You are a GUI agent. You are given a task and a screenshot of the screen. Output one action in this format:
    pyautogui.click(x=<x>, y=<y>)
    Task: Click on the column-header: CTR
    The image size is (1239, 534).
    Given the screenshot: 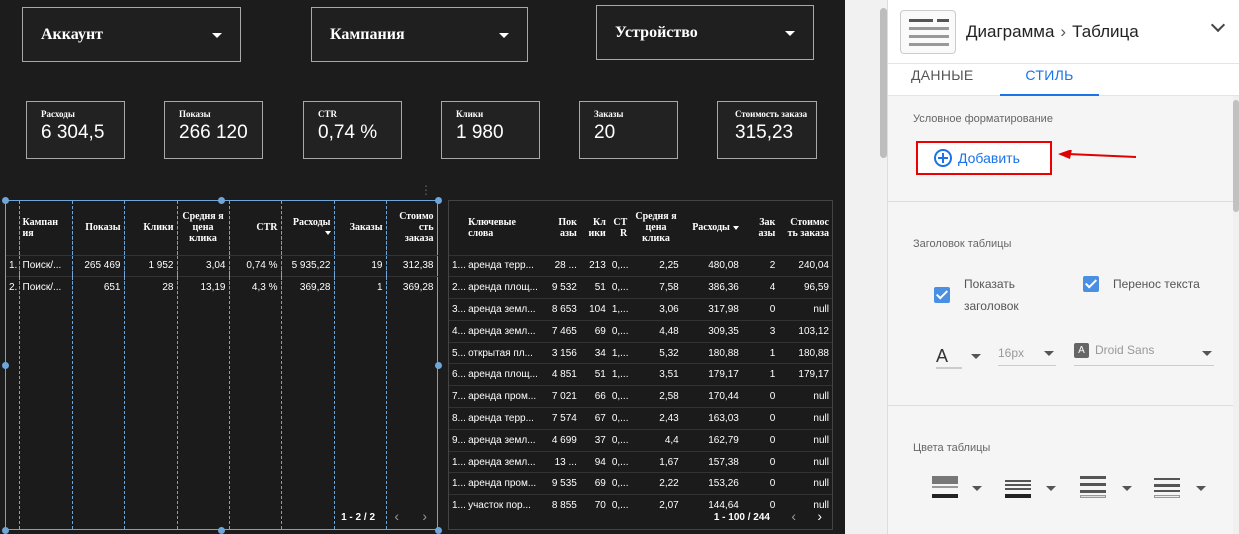 What is the action you would take?
    pyautogui.click(x=255, y=228)
    